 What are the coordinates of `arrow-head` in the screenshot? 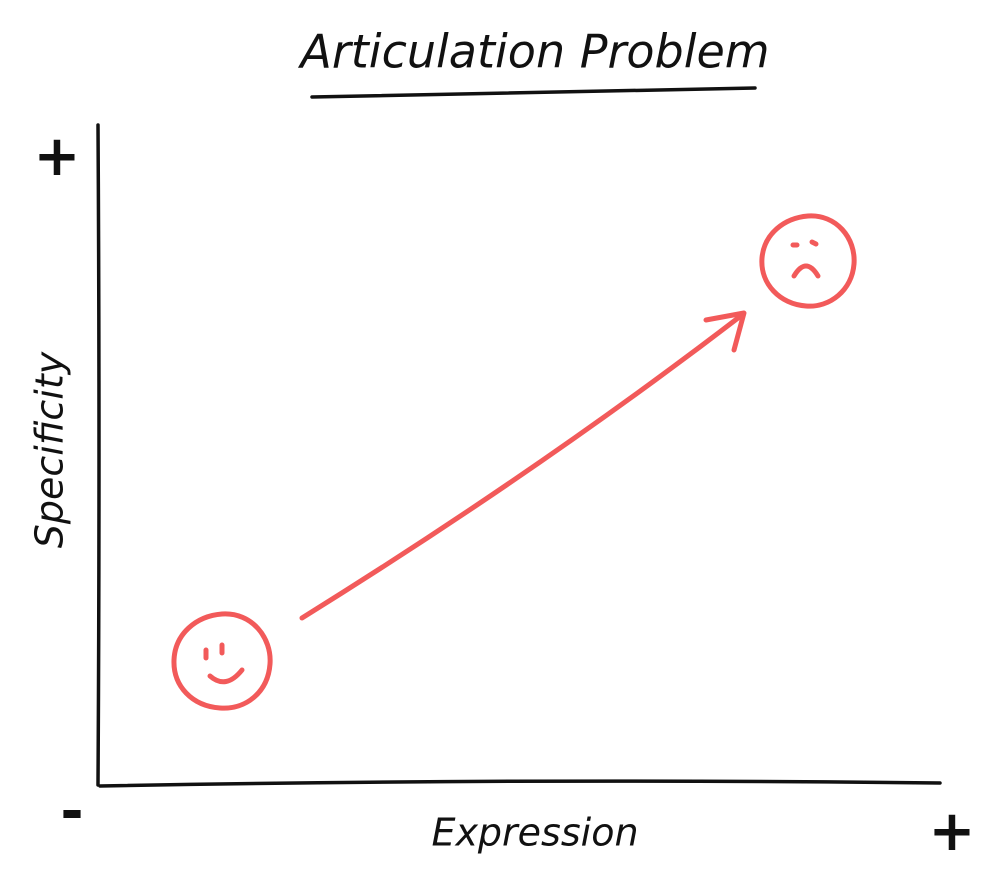 It's located at (725, 331).